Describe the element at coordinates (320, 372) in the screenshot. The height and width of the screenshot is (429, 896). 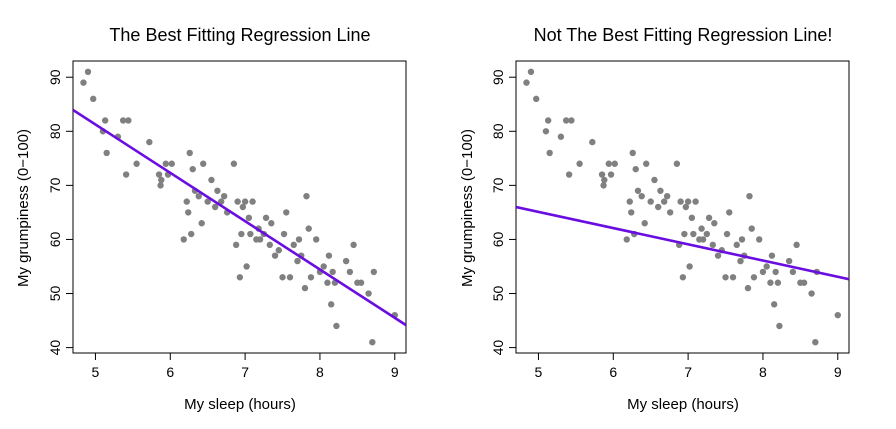
I see `x-tick-label: 8` at that location.